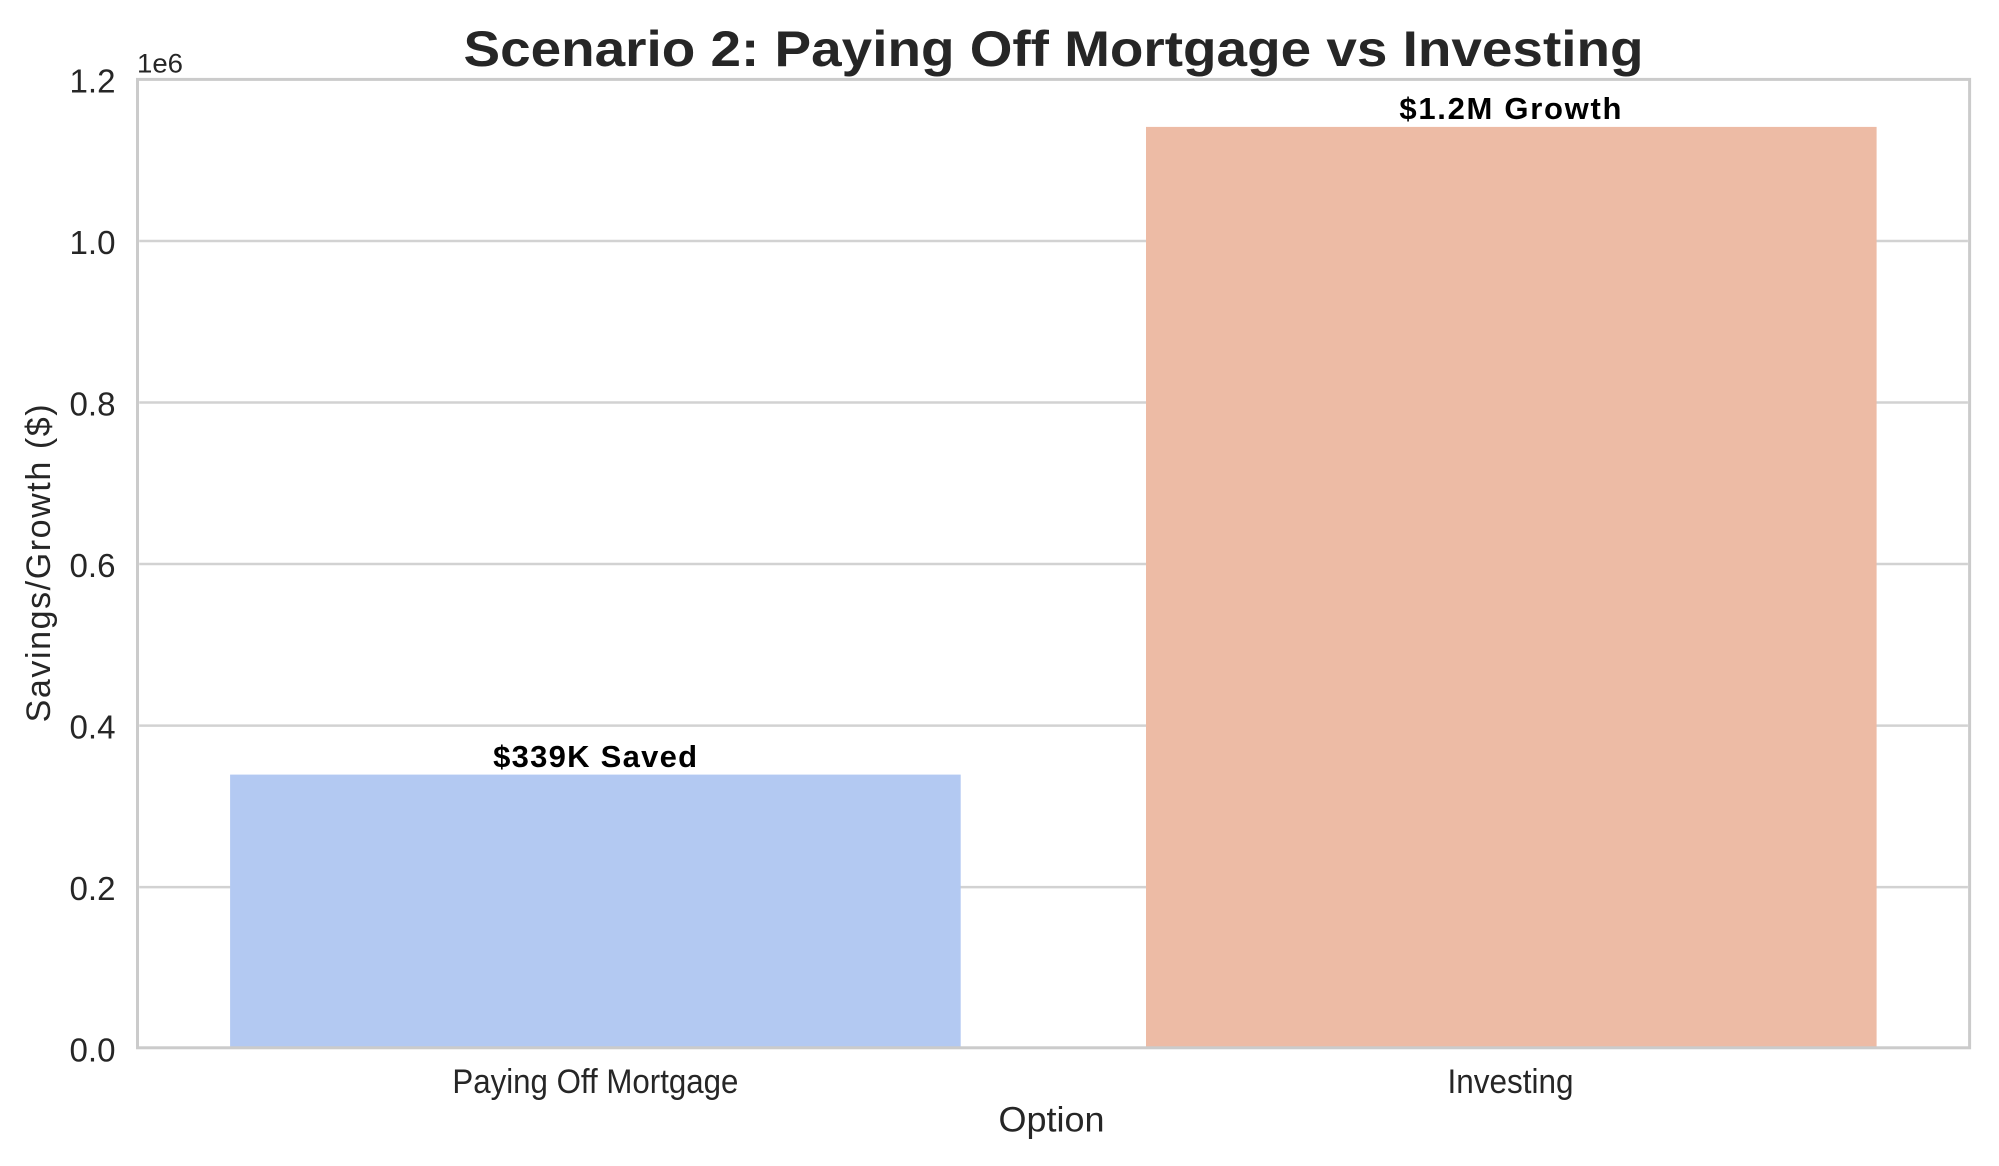  What do you see at coordinates (93, 1050) in the screenshot?
I see `svg-text: 0.0` at bounding box center [93, 1050].